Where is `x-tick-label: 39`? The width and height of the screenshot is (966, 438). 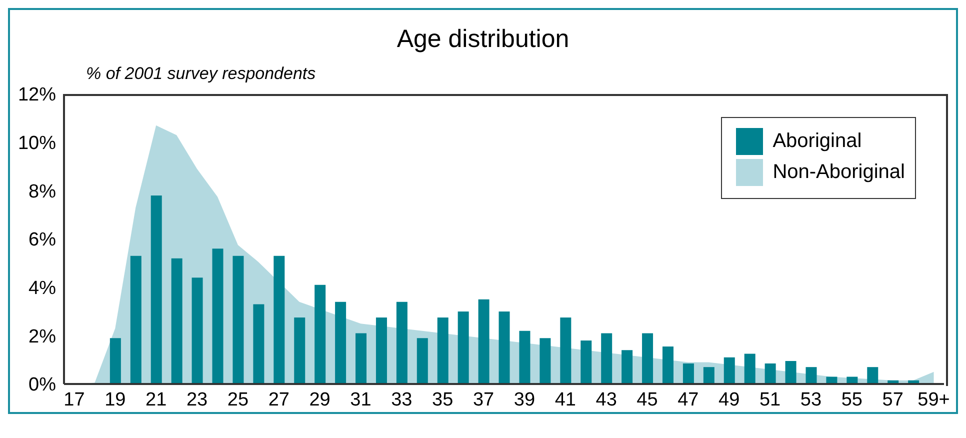
x-tick-label: 39 is located at coordinates (525, 399).